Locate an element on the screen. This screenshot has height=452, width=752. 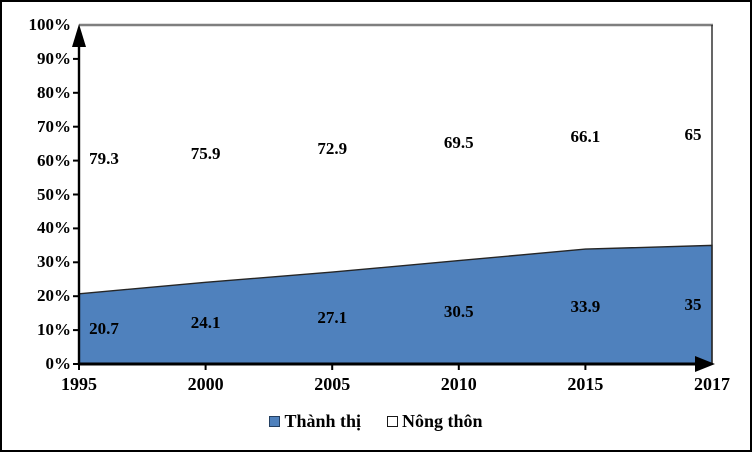
rural-data-label: 79.3 is located at coordinates (104, 158).